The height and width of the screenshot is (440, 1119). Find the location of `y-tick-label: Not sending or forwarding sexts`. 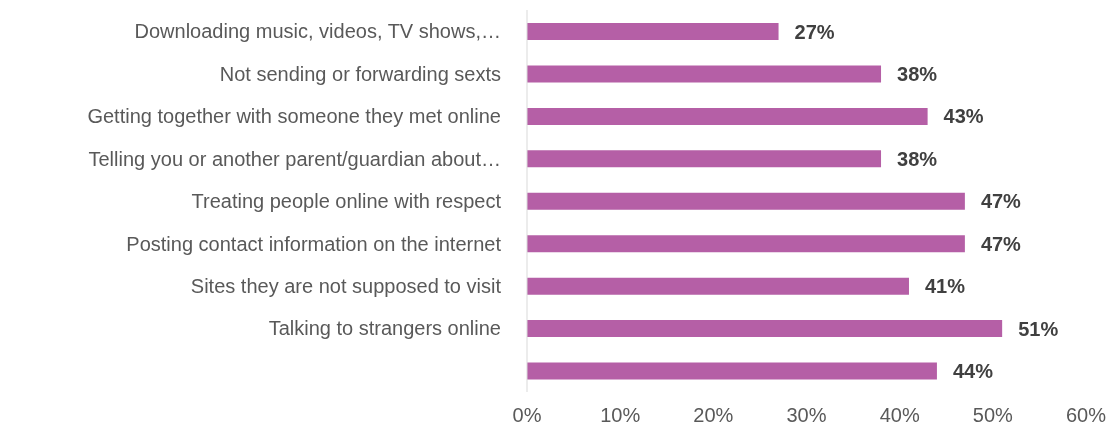

y-tick-label: Not sending or forwarding sexts is located at coordinates (360, 73).